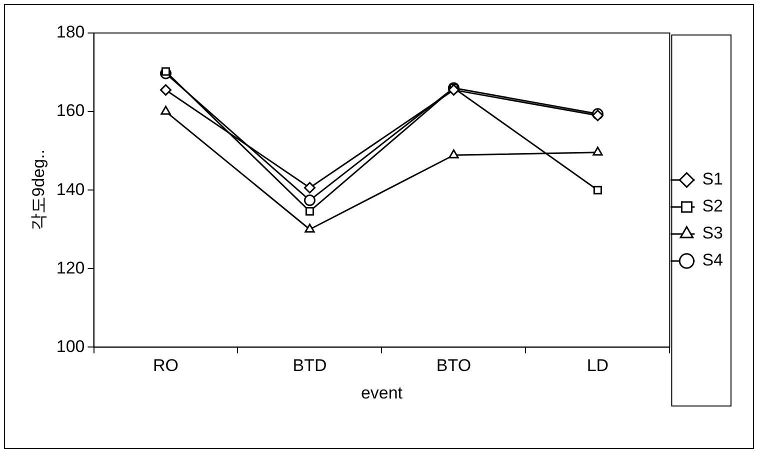 Image resolution: width=760 pixels, height=455 pixels. Describe the element at coordinates (70, 32) in the screenshot. I see `y-tick-label: 180` at that location.